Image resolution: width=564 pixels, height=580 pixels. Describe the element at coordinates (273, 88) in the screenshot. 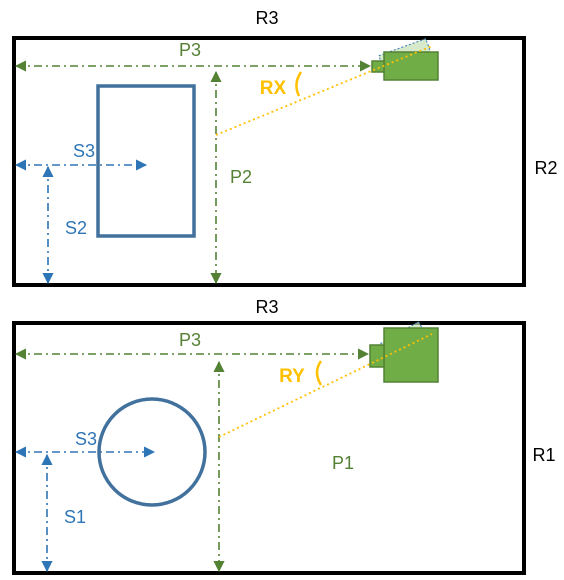

I see `top-label-rx: RX` at that location.